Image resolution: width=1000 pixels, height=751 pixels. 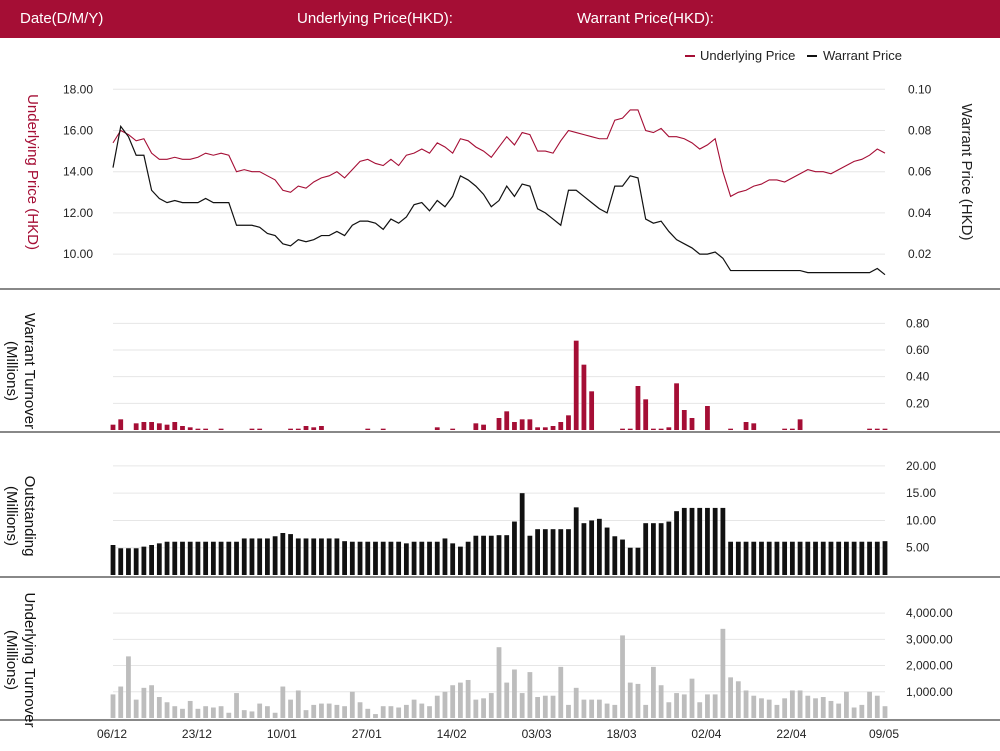 What do you see at coordinates (921, 520) in the screenshot?
I see `tick-label: 10.00` at bounding box center [921, 520].